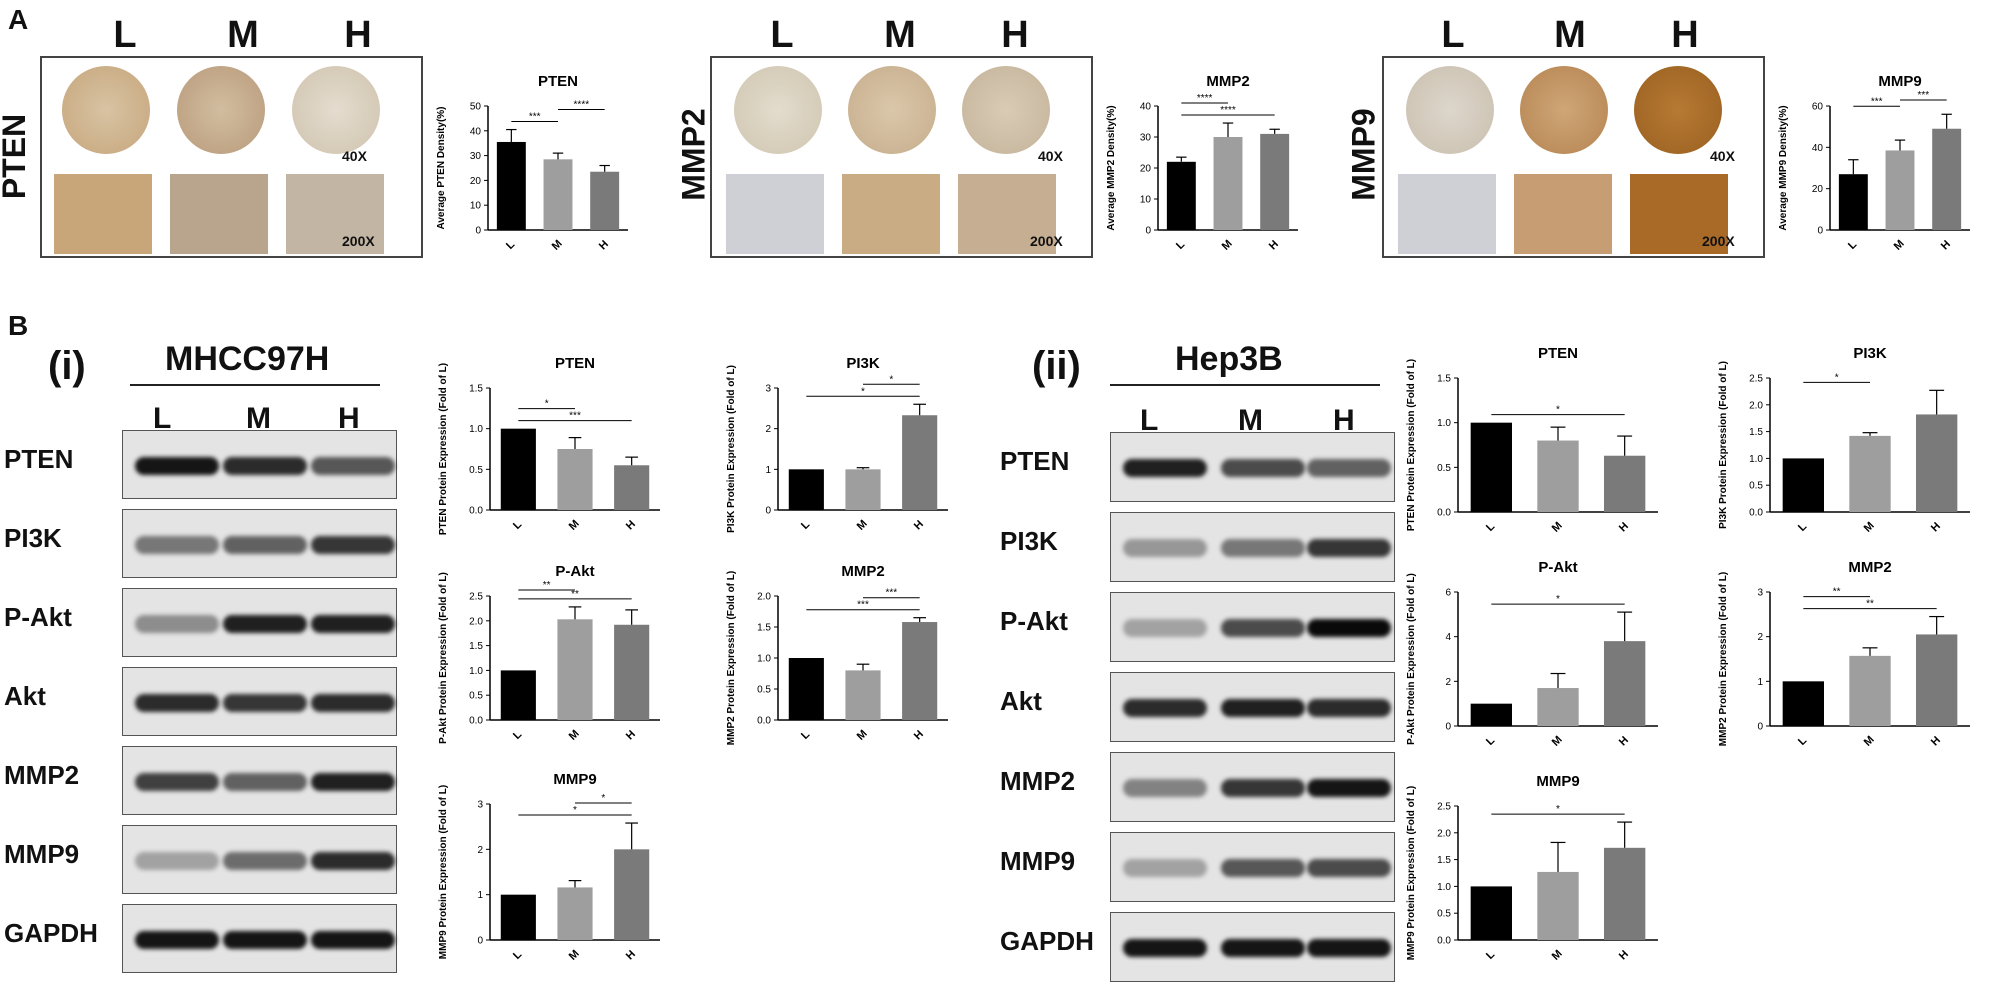 Image resolution: width=2000 pixels, height=984 pixels. Describe the element at coordinates (693, 154) in the screenshot. I see `marker-label: MMP2` at that location.